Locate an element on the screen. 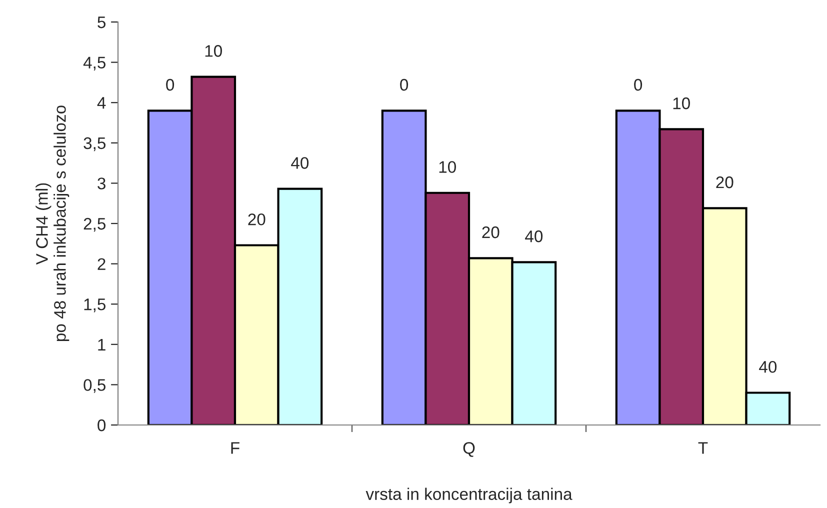  y-tick-label: 1 is located at coordinates (102, 344).